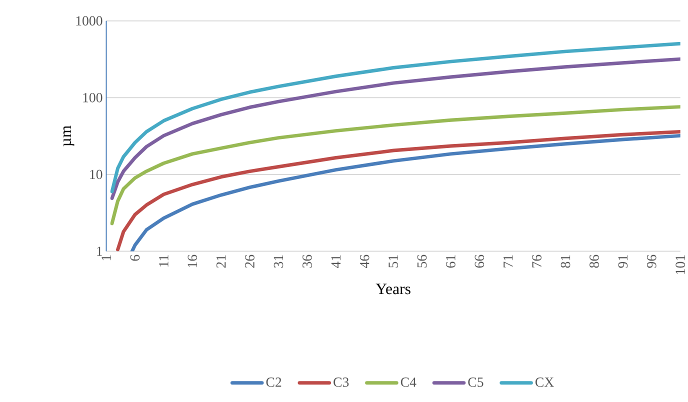 This screenshot has height=402, width=688. Describe the element at coordinates (365, 261) in the screenshot. I see `x-tick-label: 46` at that location.